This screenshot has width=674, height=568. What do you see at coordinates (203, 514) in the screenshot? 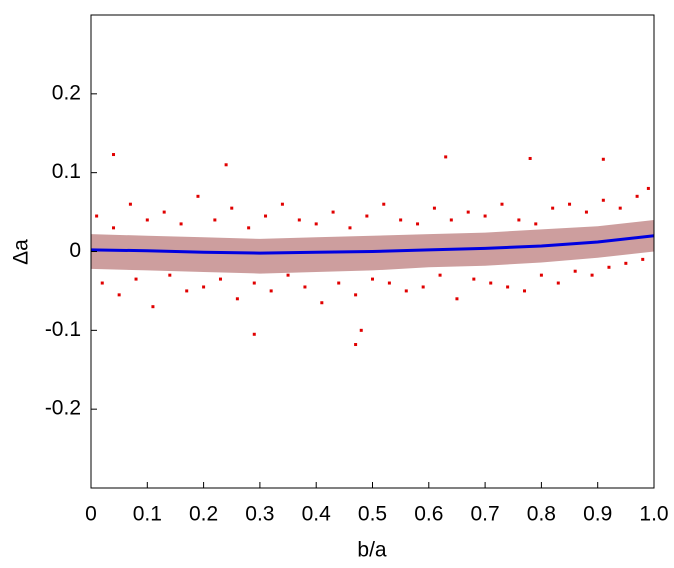
I see `x-tick-label: 0.2` at bounding box center [203, 514].